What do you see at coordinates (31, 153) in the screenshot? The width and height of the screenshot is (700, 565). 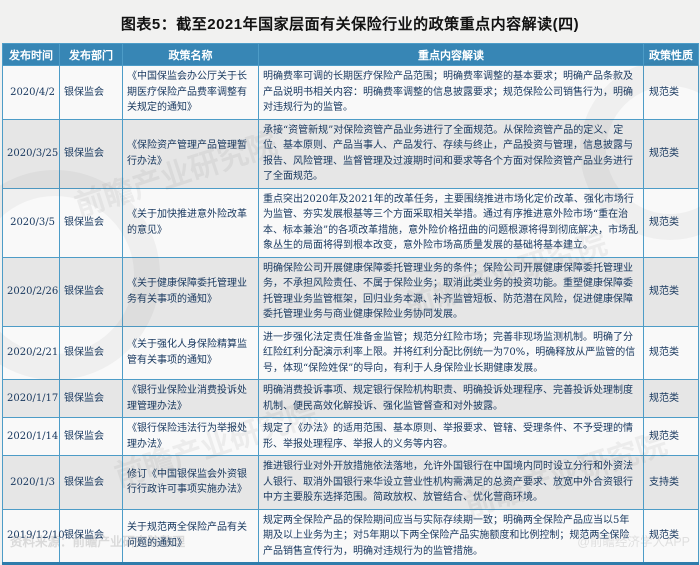 I see `cell-date: 2020/3/25` at bounding box center [31, 153].